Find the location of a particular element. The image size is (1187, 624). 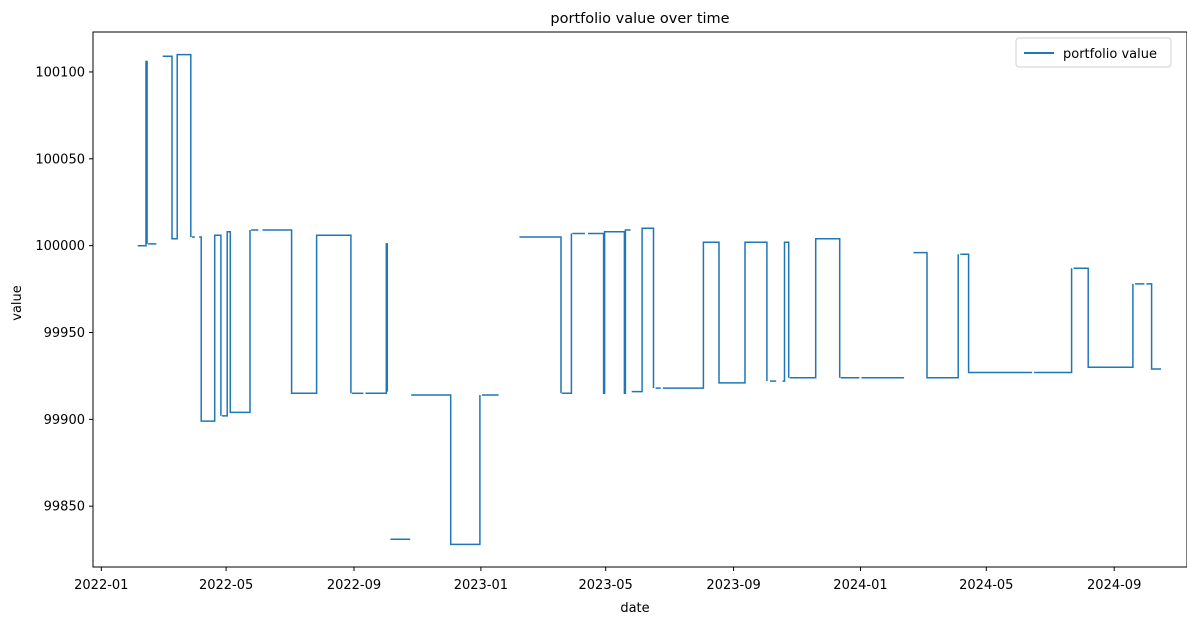

x-tick-label: 2022-05 is located at coordinates (226, 585).